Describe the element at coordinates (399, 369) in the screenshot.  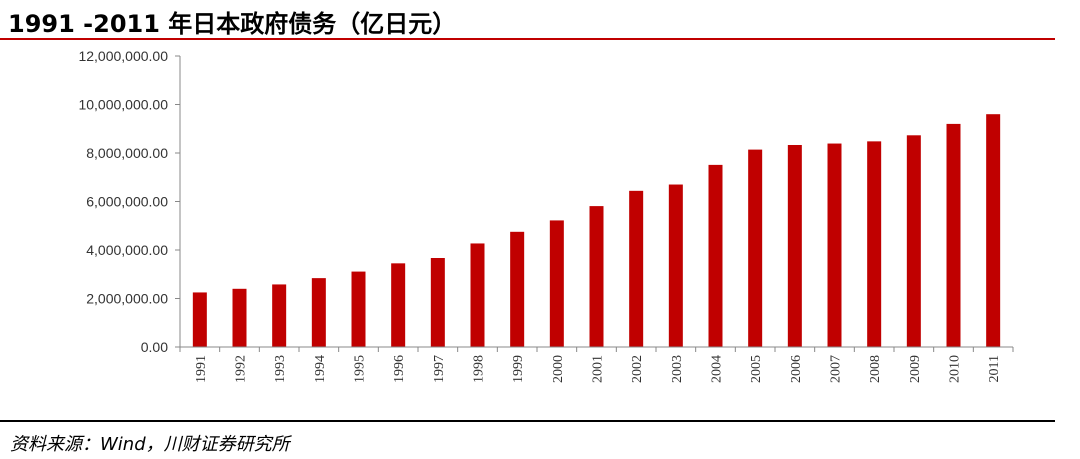
I see `x-tick-label: 1996` at that location.